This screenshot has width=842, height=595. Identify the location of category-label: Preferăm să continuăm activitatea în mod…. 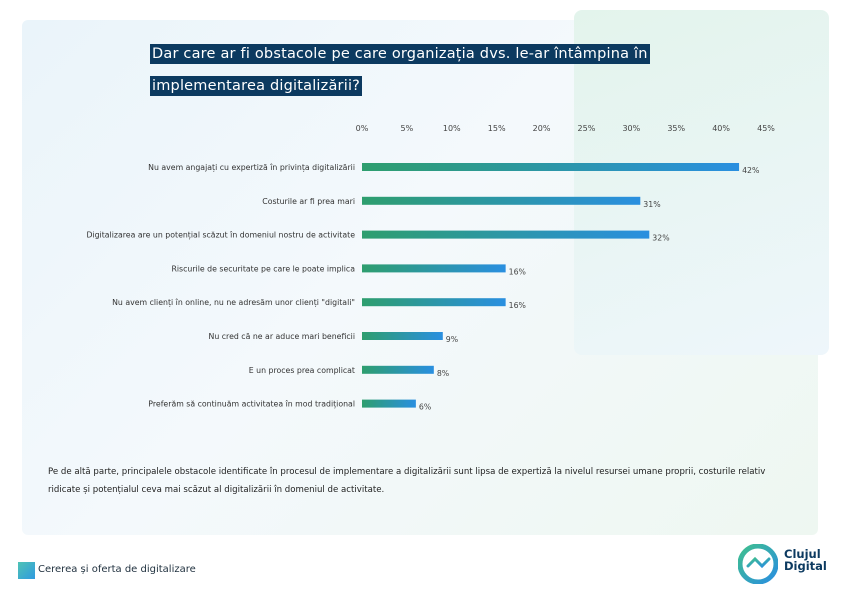
(251, 405).